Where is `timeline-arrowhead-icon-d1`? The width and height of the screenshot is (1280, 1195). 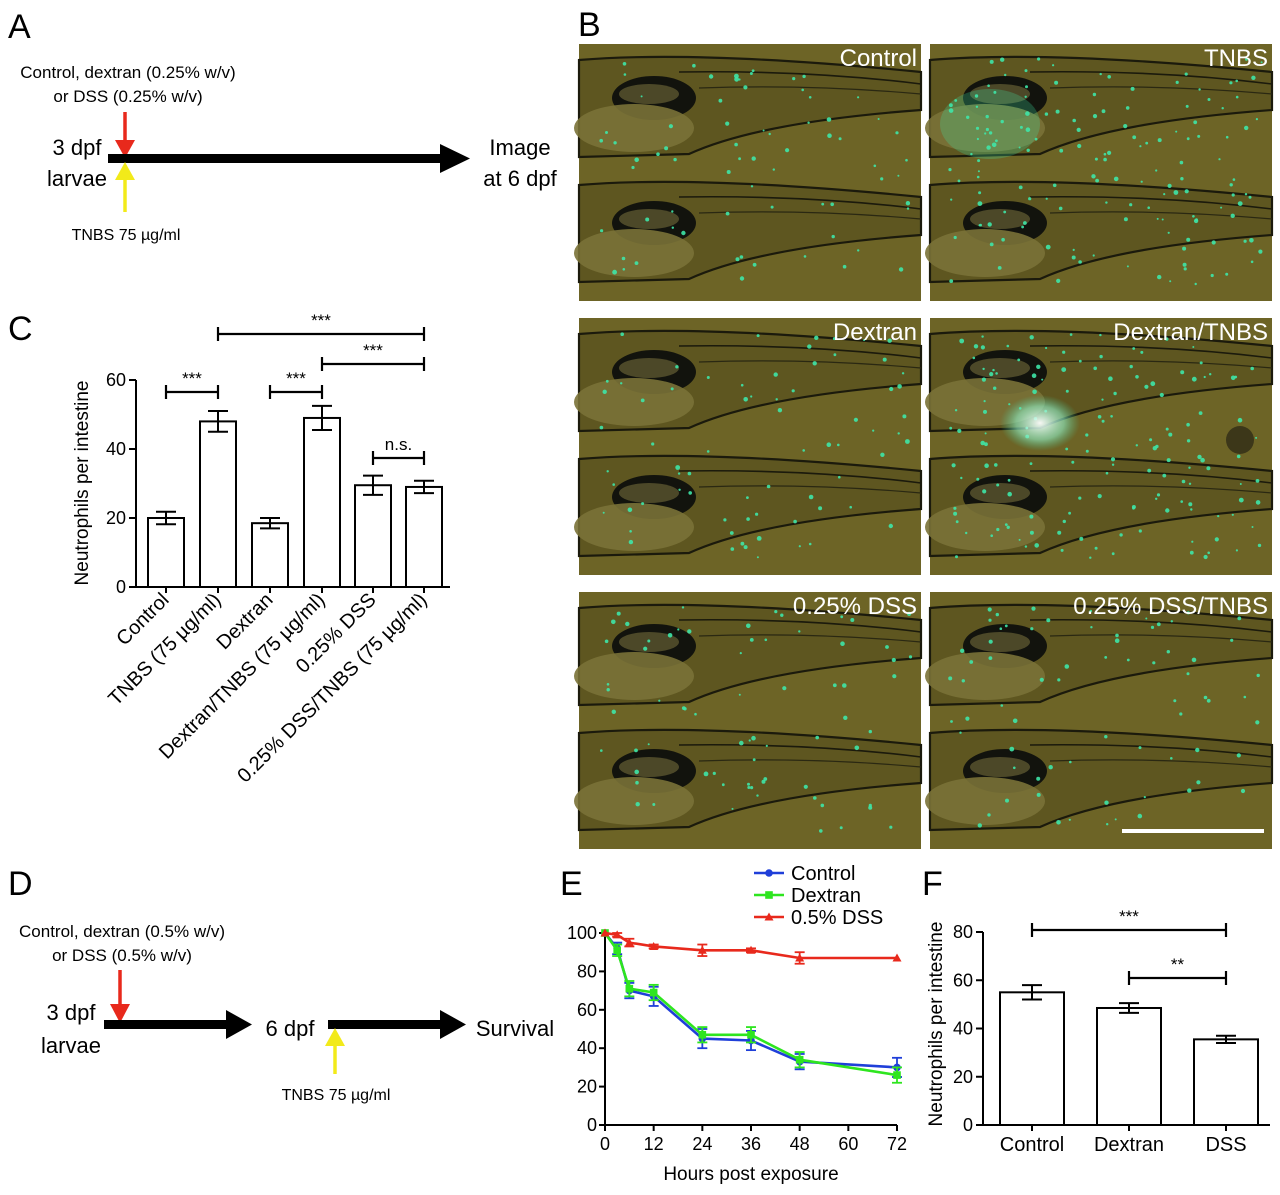 timeline-arrowhead-icon-d1 is located at coordinates (239, 1024).